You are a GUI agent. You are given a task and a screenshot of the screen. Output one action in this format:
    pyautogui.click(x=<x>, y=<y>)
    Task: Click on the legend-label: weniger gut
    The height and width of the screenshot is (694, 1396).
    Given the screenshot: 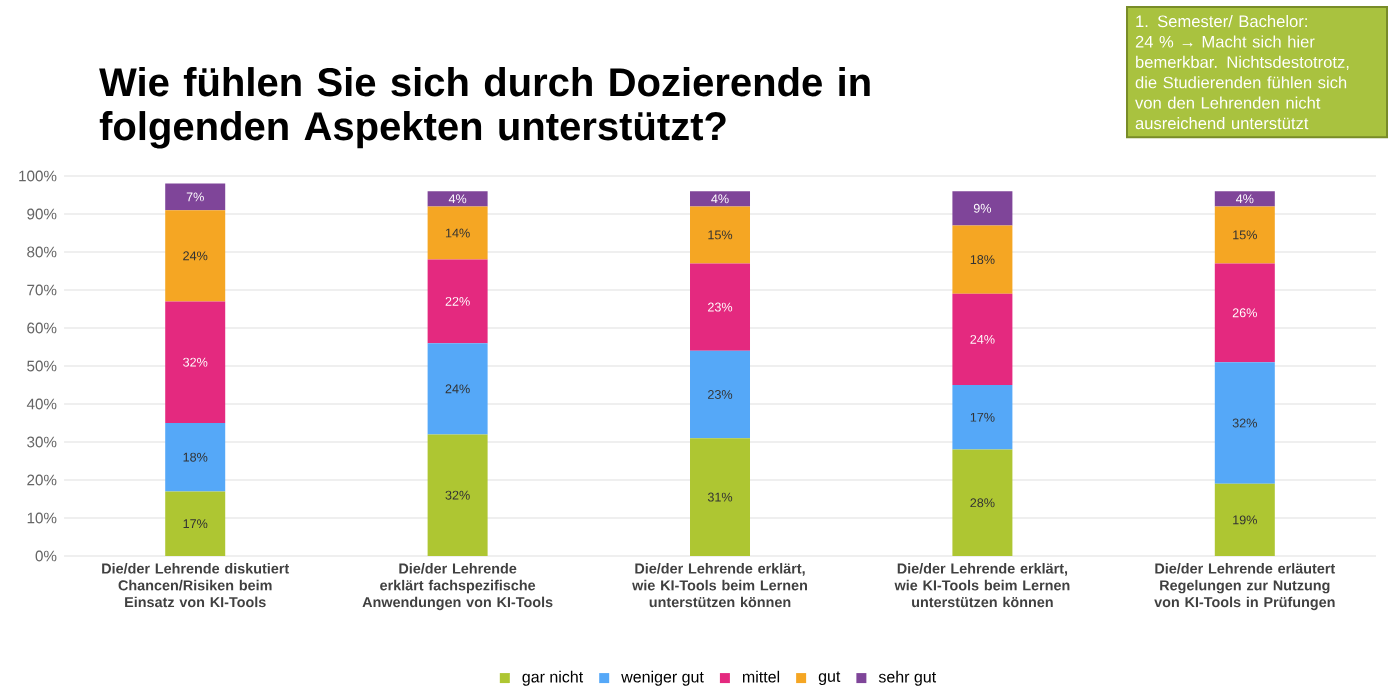 What is the action you would take?
    pyautogui.click(x=662, y=679)
    